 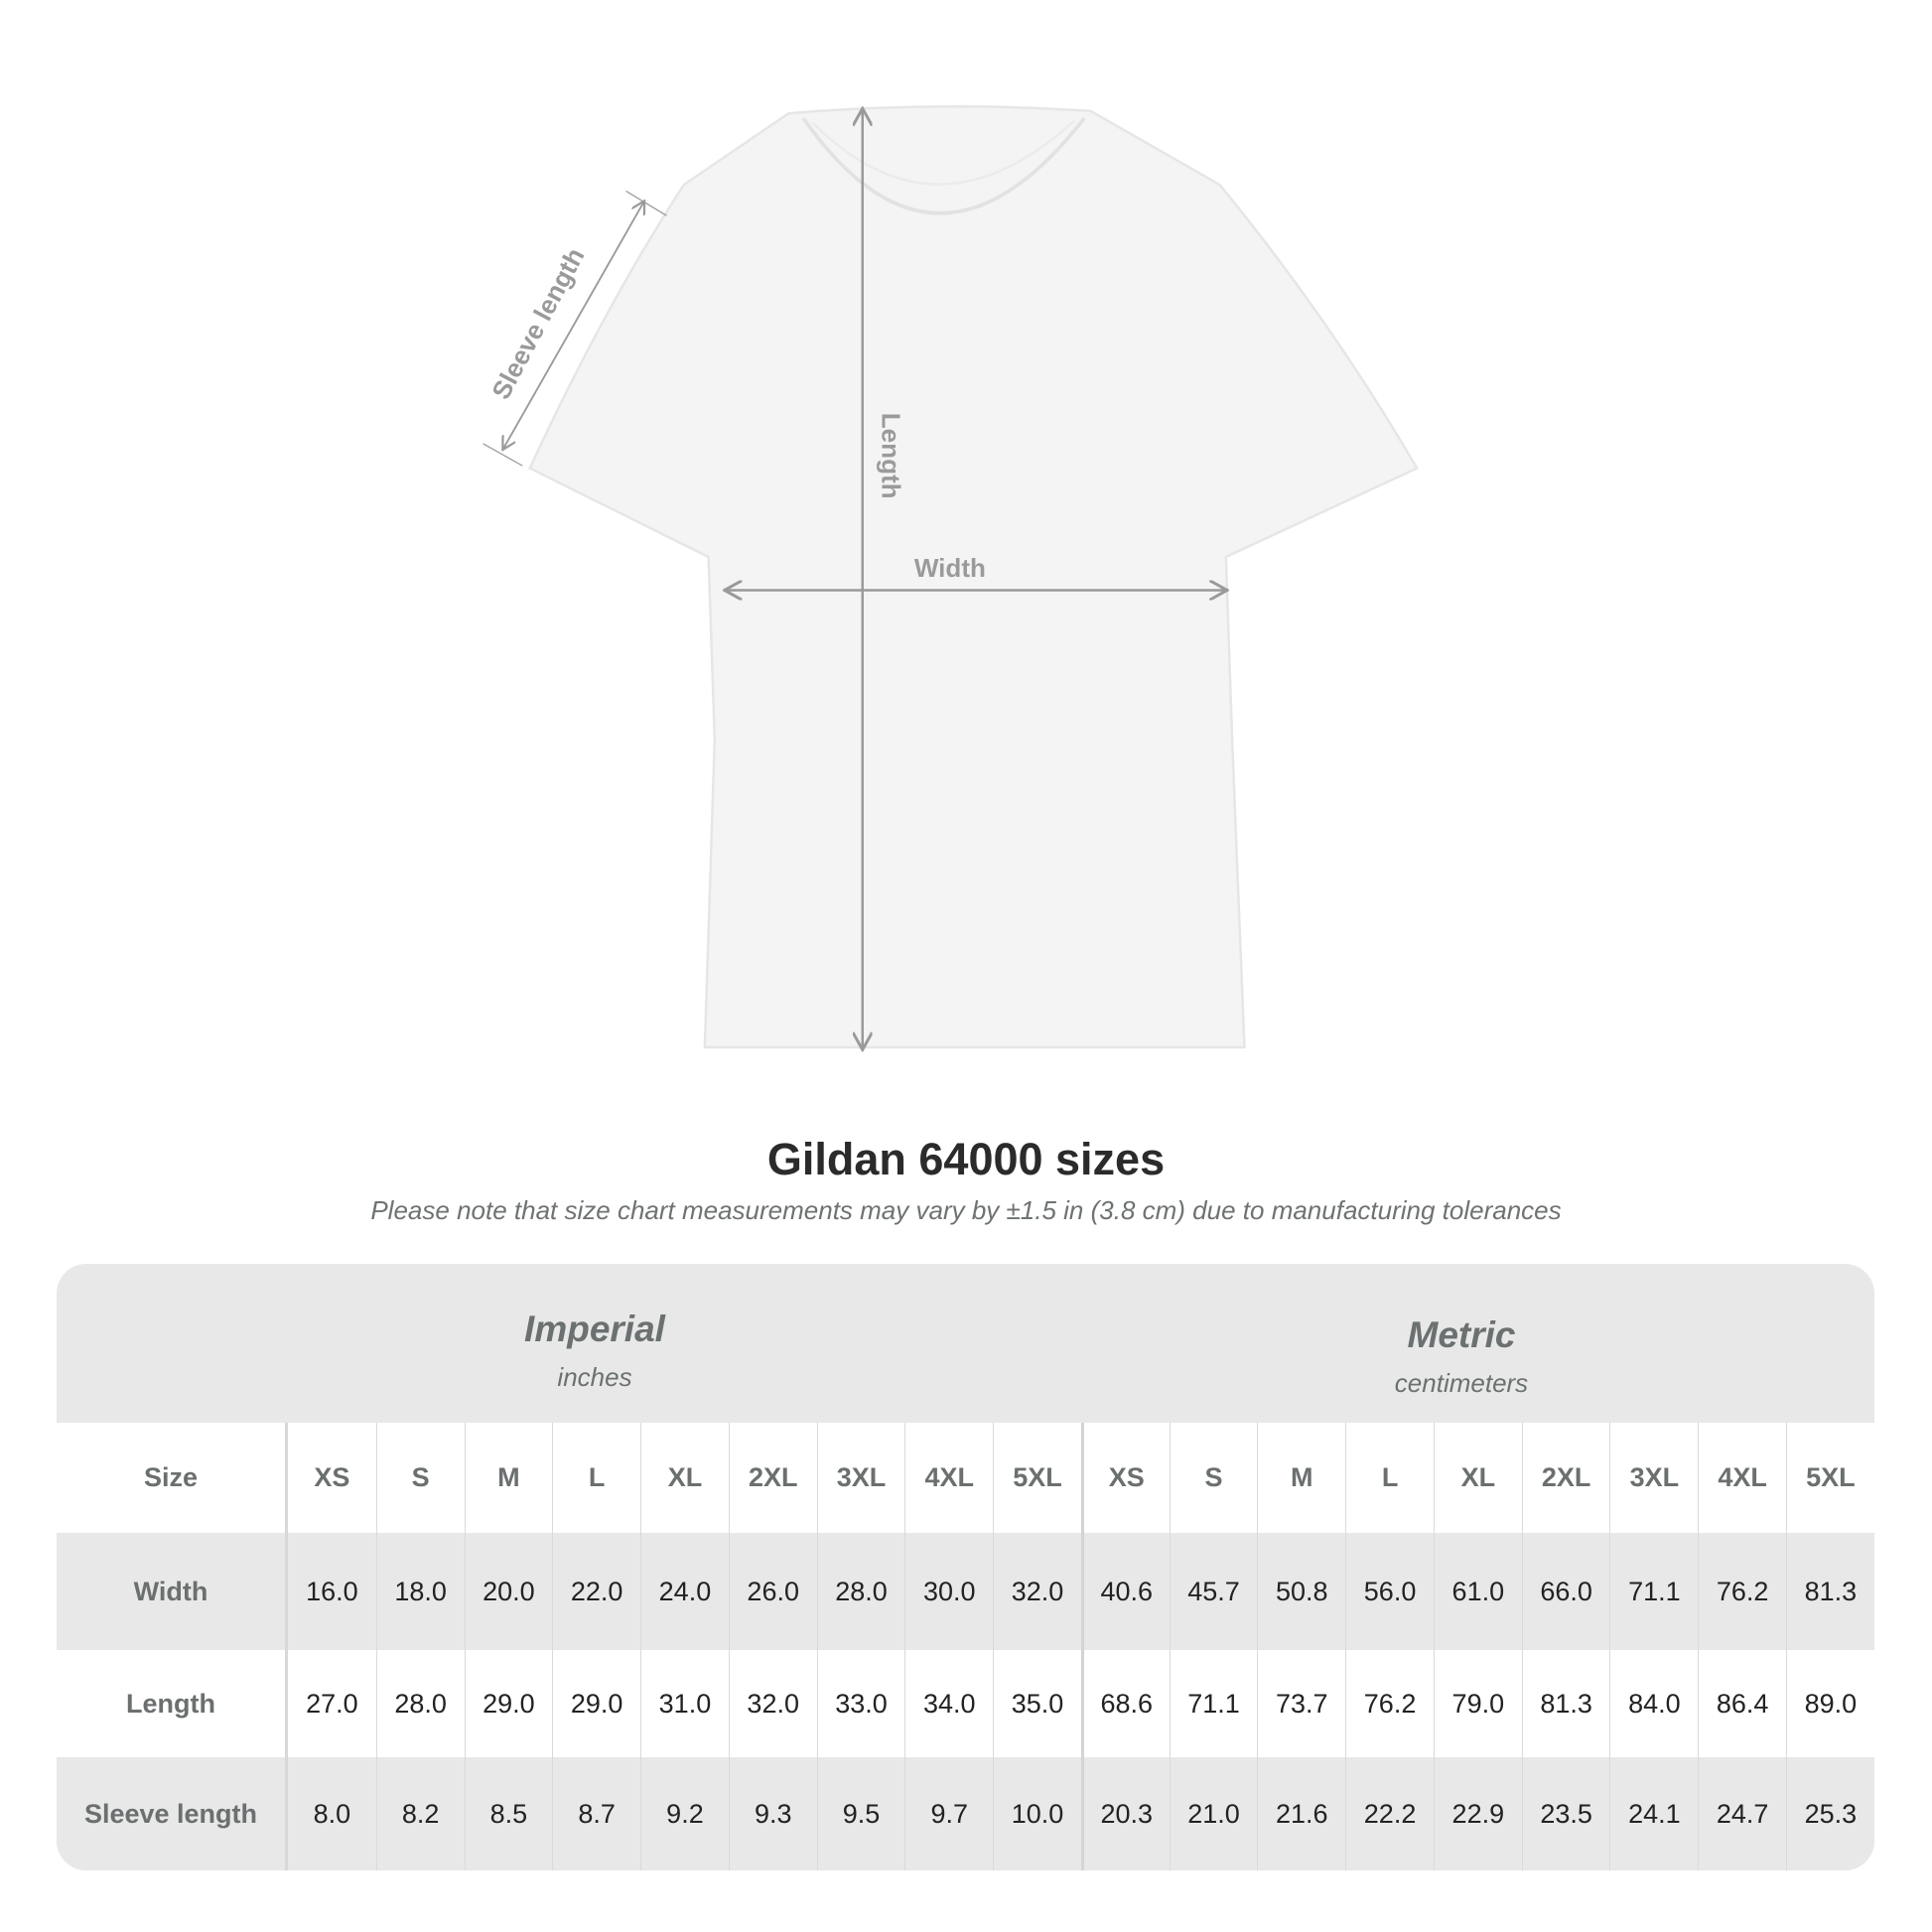 What do you see at coordinates (172, 1814) in the screenshot?
I see `row-label: Sleeve length` at bounding box center [172, 1814].